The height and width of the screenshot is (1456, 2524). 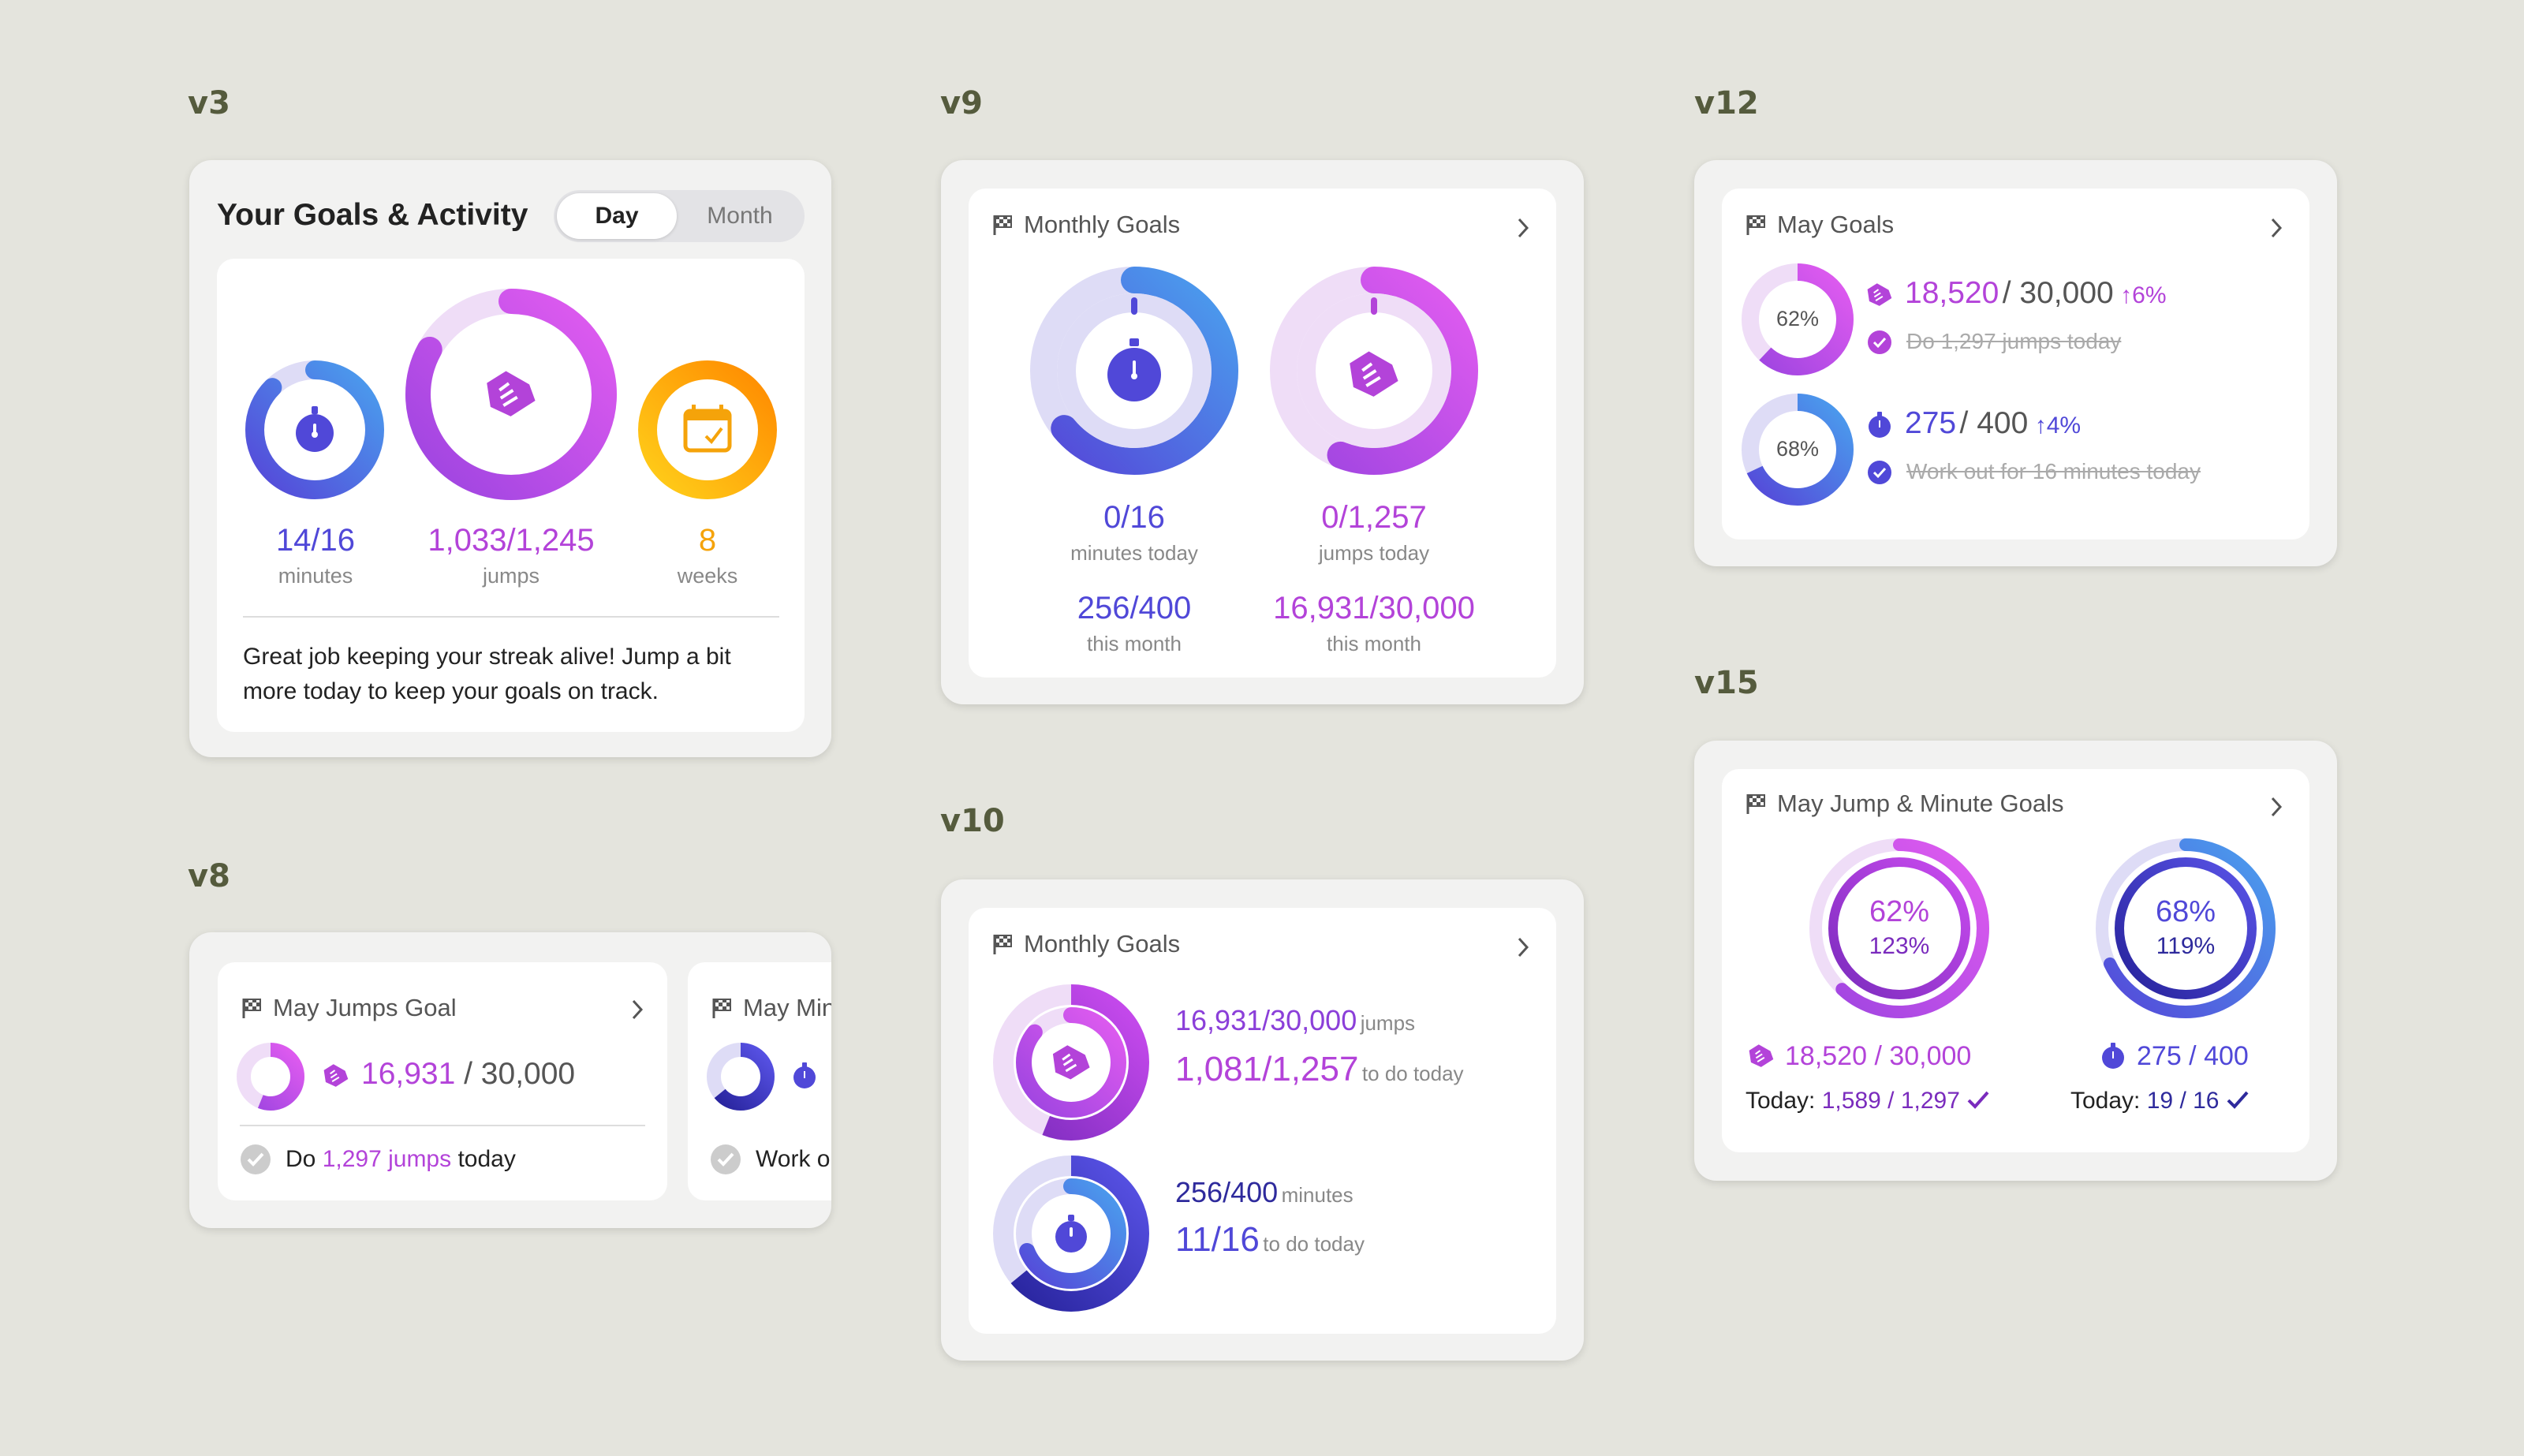 What do you see at coordinates (787, 1007) in the screenshot?
I see `v8-card2-title: May Min` at bounding box center [787, 1007].